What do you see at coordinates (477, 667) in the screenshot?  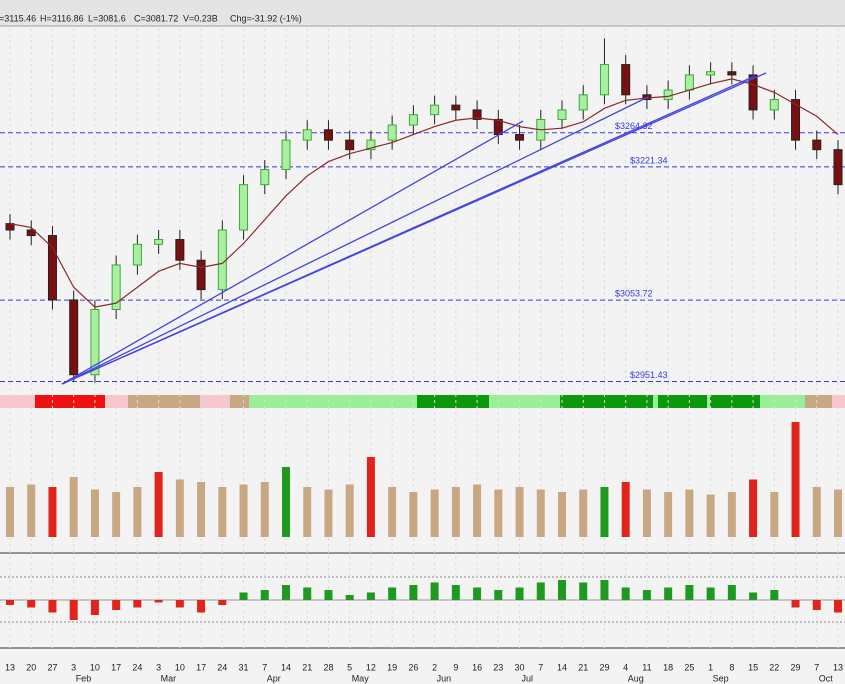 I see `x-tick-label: 16` at bounding box center [477, 667].